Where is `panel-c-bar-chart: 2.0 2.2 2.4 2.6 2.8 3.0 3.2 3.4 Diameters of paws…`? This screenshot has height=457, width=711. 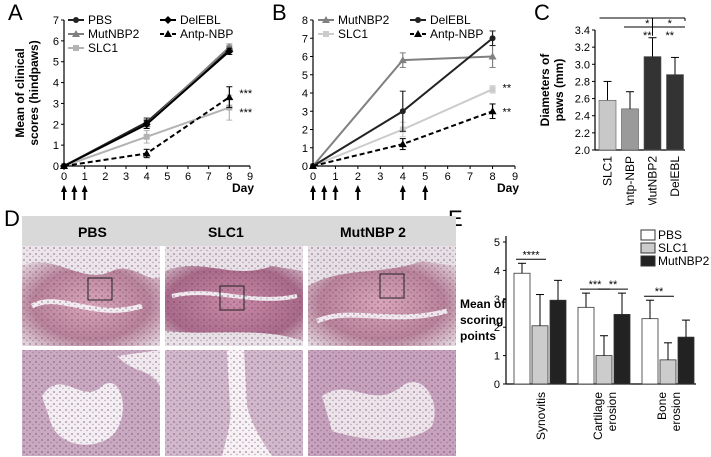
panel-c-bar-chart: 2.0 2.2 2.4 2.6 2.8 3.0 3.2 3.4 Diameters of paws… is located at coordinates (612, 111).